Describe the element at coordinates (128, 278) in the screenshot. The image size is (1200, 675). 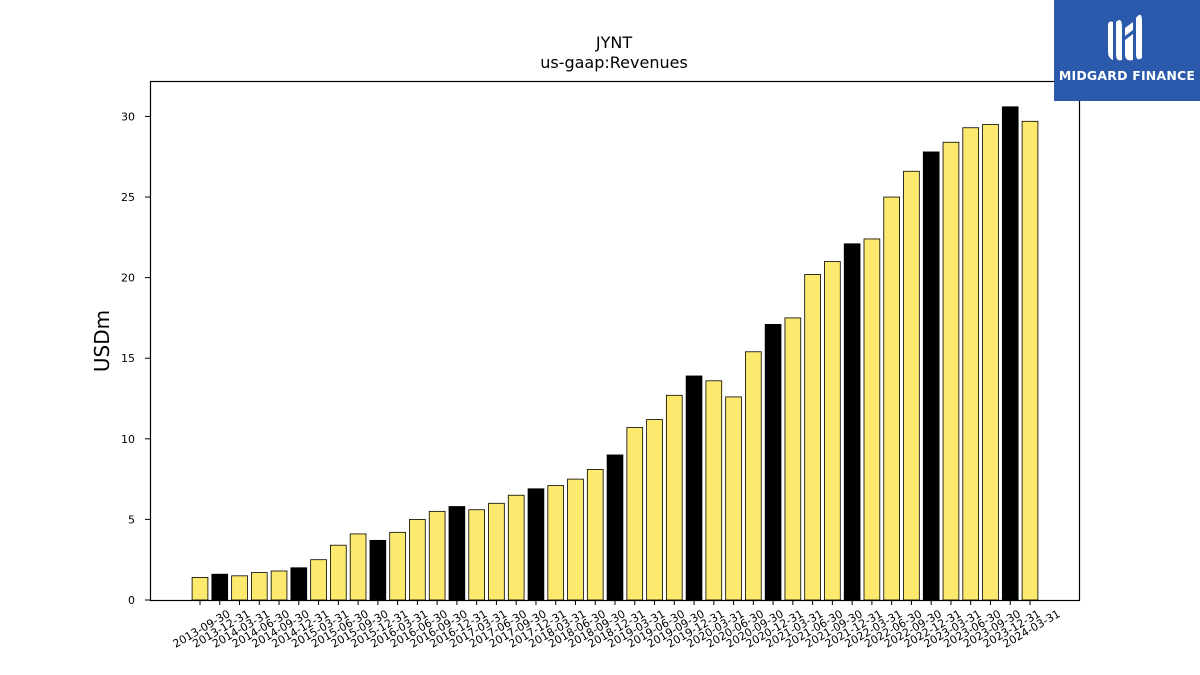
I see `y-tick-label: 20` at that location.